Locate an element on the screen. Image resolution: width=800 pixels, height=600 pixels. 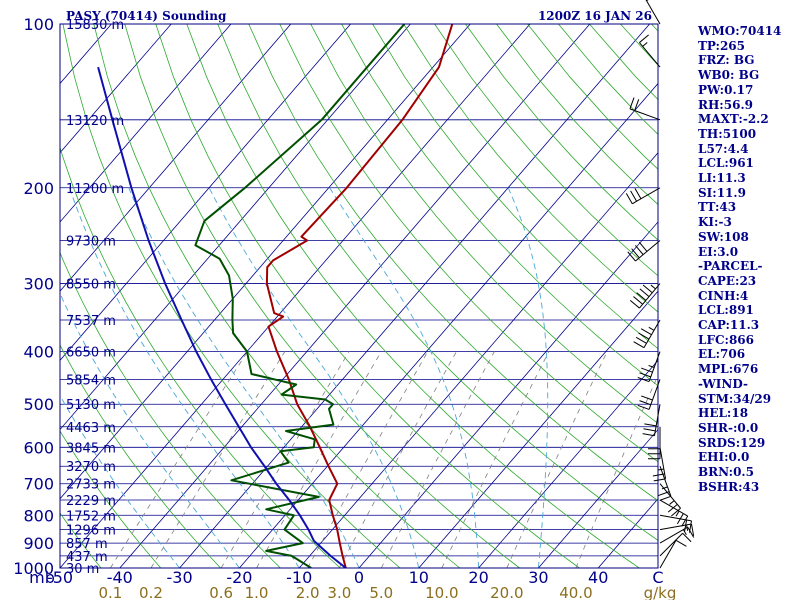
dry-adiabat is located at coordinates (111, 499).